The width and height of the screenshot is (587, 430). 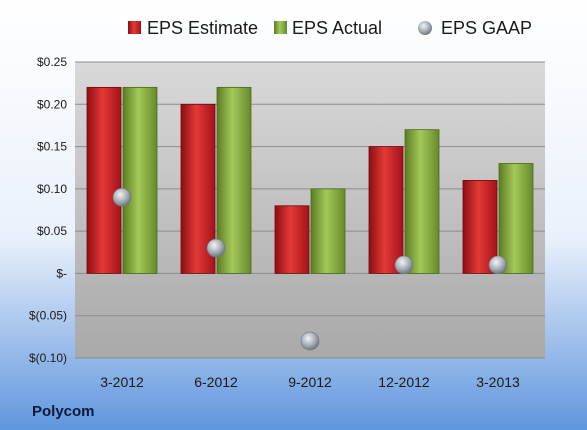 I want to click on x-axis-labels: 3-2012 6-2012 9-2012 12-2012 3-2013, so click(x=310, y=382).